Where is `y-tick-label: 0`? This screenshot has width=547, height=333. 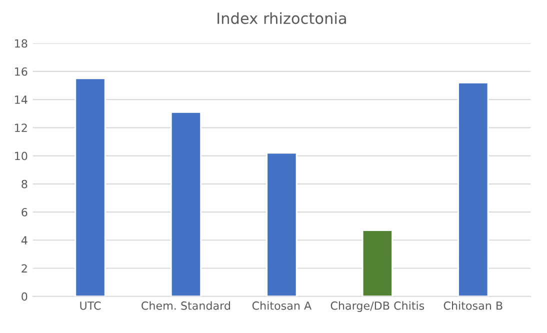
y-tick-label: 0 is located at coordinates (25, 296).